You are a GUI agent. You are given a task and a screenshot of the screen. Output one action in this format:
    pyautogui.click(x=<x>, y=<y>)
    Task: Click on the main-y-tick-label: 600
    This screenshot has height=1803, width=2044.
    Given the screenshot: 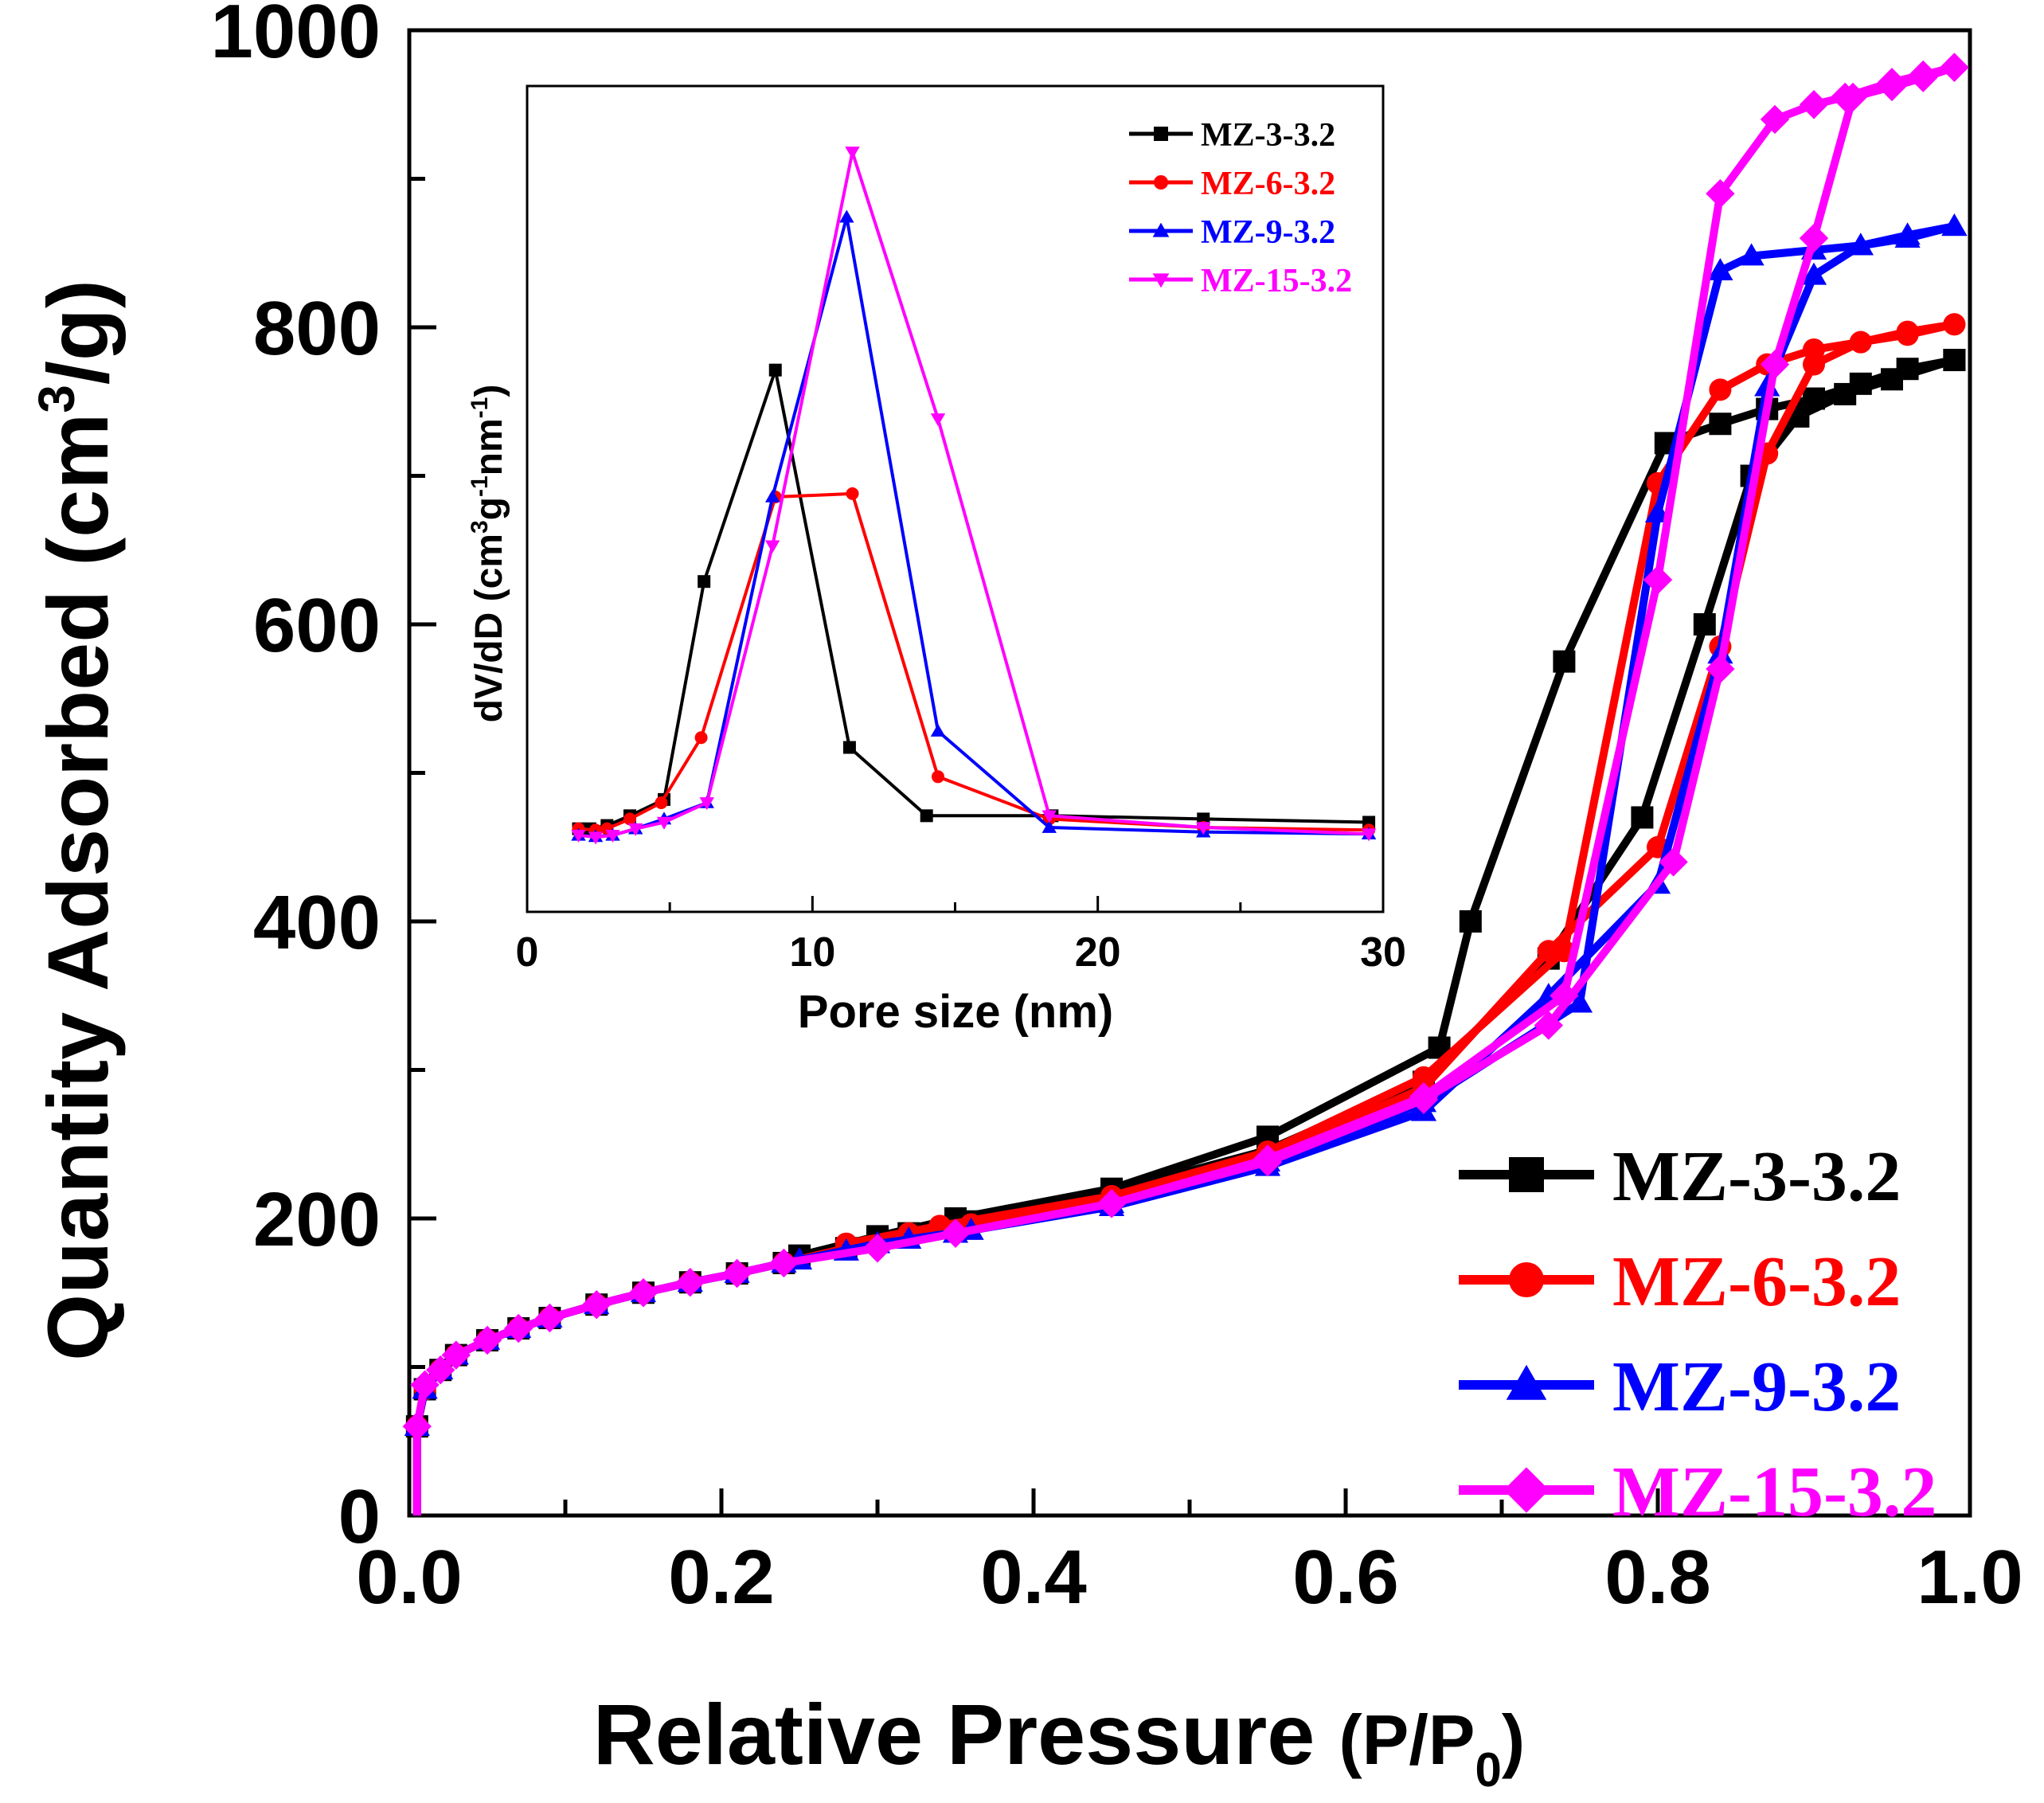 What is the action you would take?
    pyautogui.click(x=317, y=625)
    